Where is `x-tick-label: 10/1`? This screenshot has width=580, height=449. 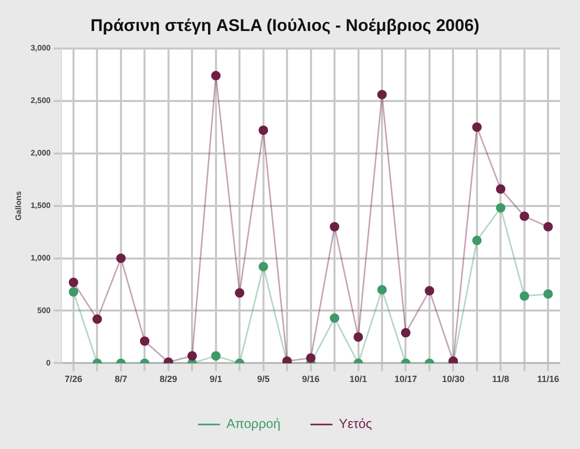 x-tick-label: 10/1 is located at coordinates (359, 379).